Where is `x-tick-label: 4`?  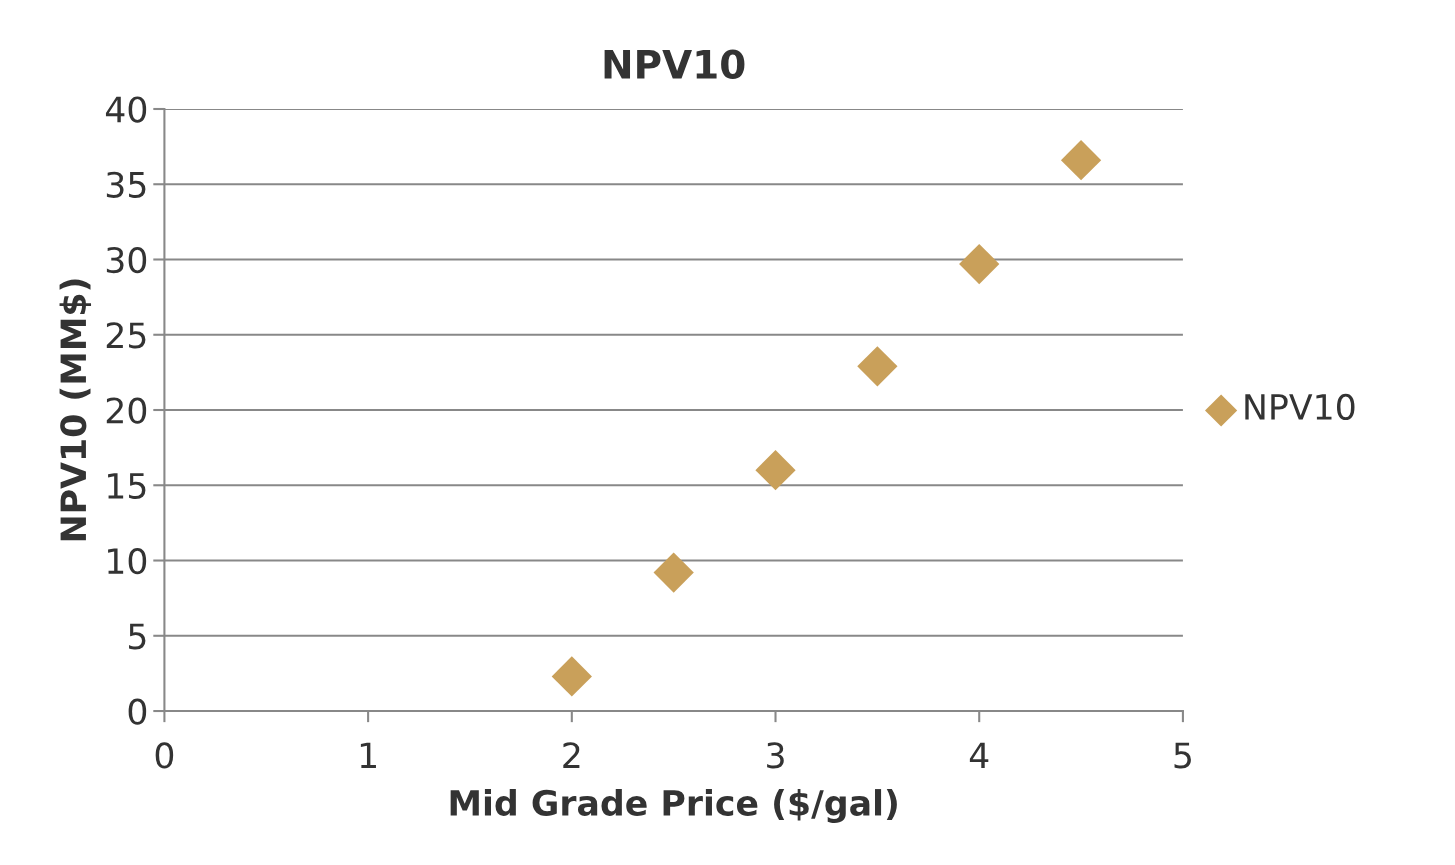 x-tick-label: 4 is located at coordinates (979, 755).